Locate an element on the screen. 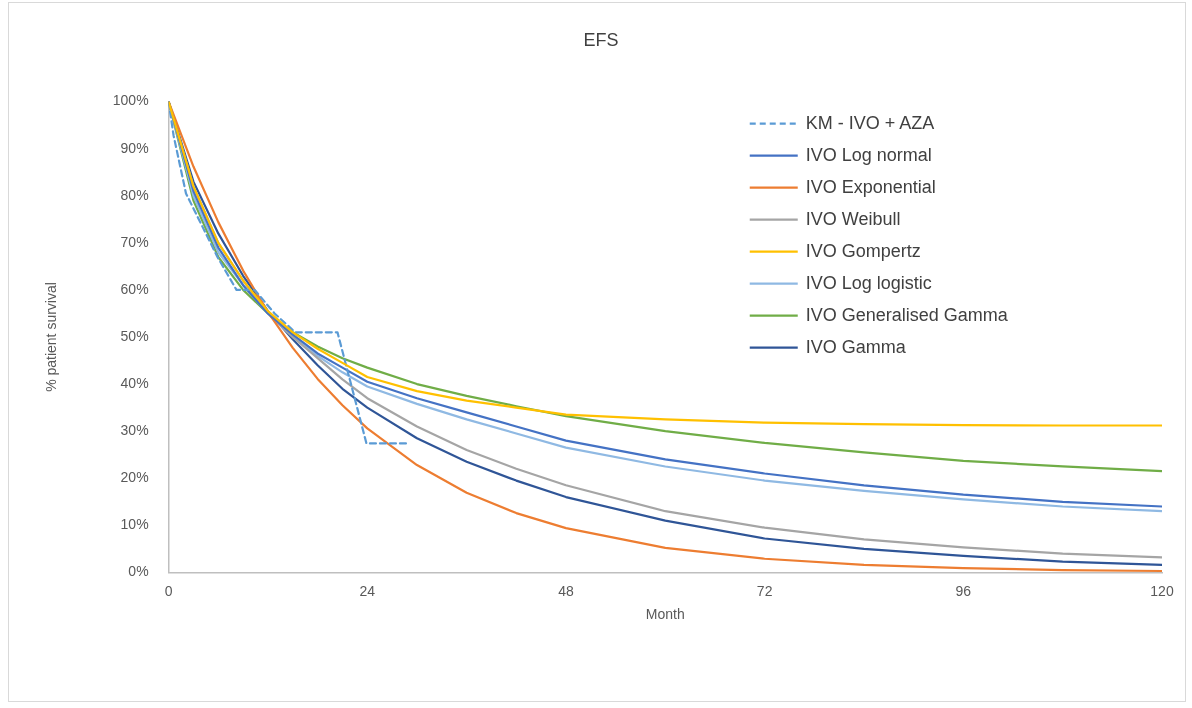  x-tick-label: 0 is located at coordinates (168, 590).